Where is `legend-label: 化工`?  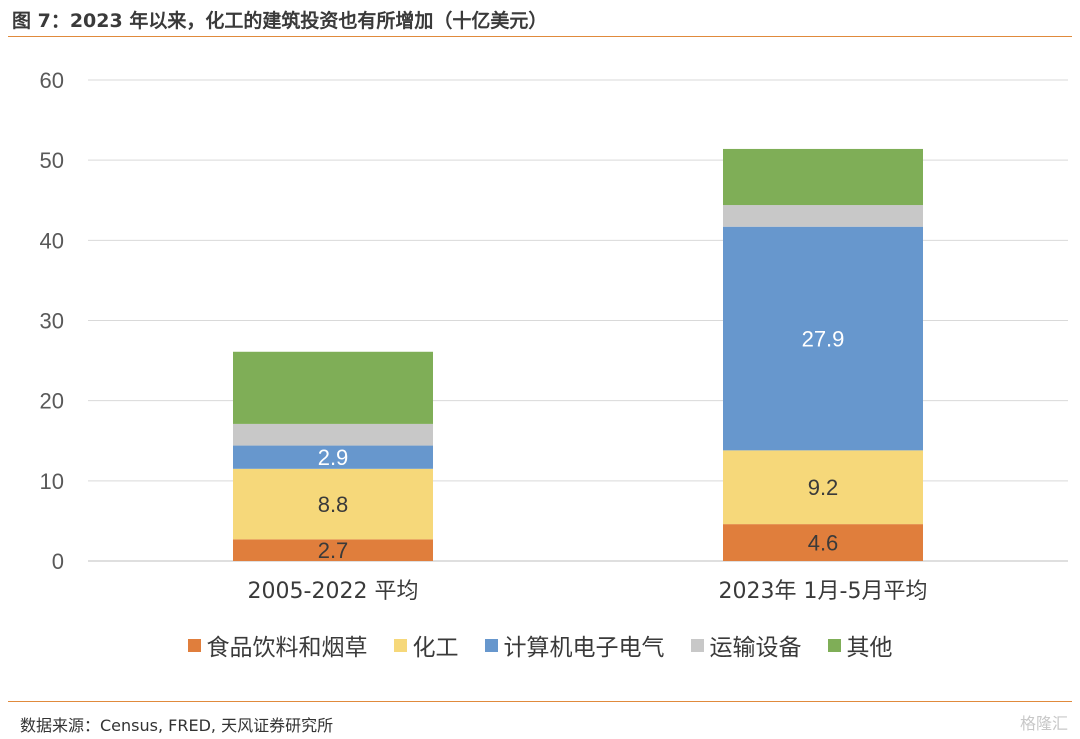 legend-label: 化工 is located at coordinates (435, 648).